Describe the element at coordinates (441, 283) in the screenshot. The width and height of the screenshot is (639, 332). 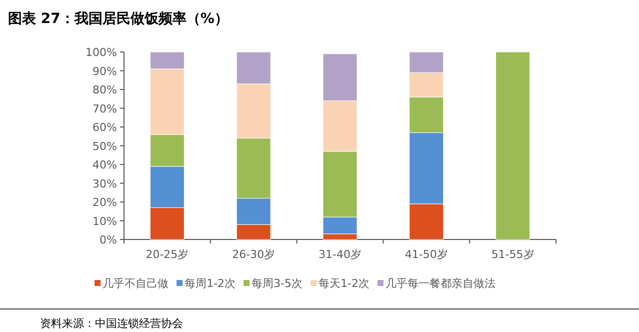
I see `legend-label: 几乎每一餐都亲自做法` at that location.